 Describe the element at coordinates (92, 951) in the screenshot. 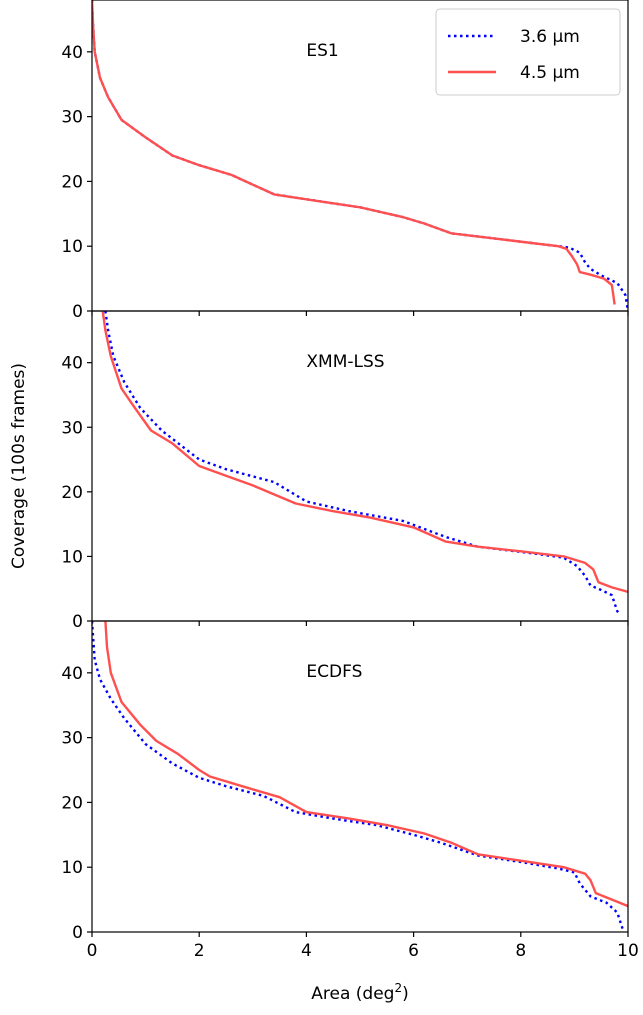

I see `x-tick-label: 0` at that location.